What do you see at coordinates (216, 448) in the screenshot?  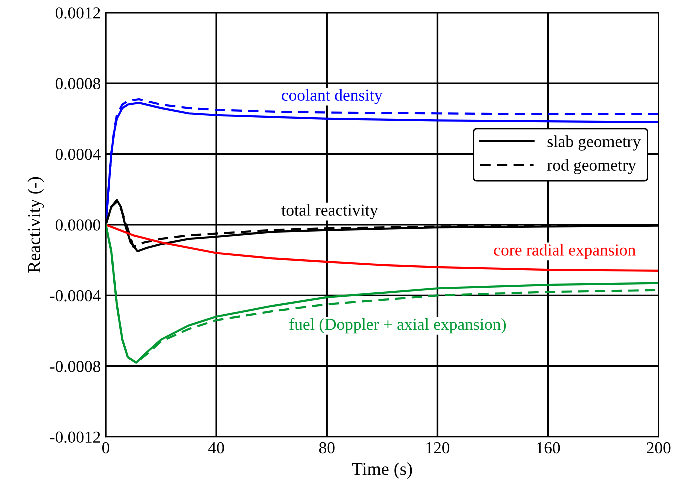 I see `x-tick-label: 40` at bounding box center [216, 448].